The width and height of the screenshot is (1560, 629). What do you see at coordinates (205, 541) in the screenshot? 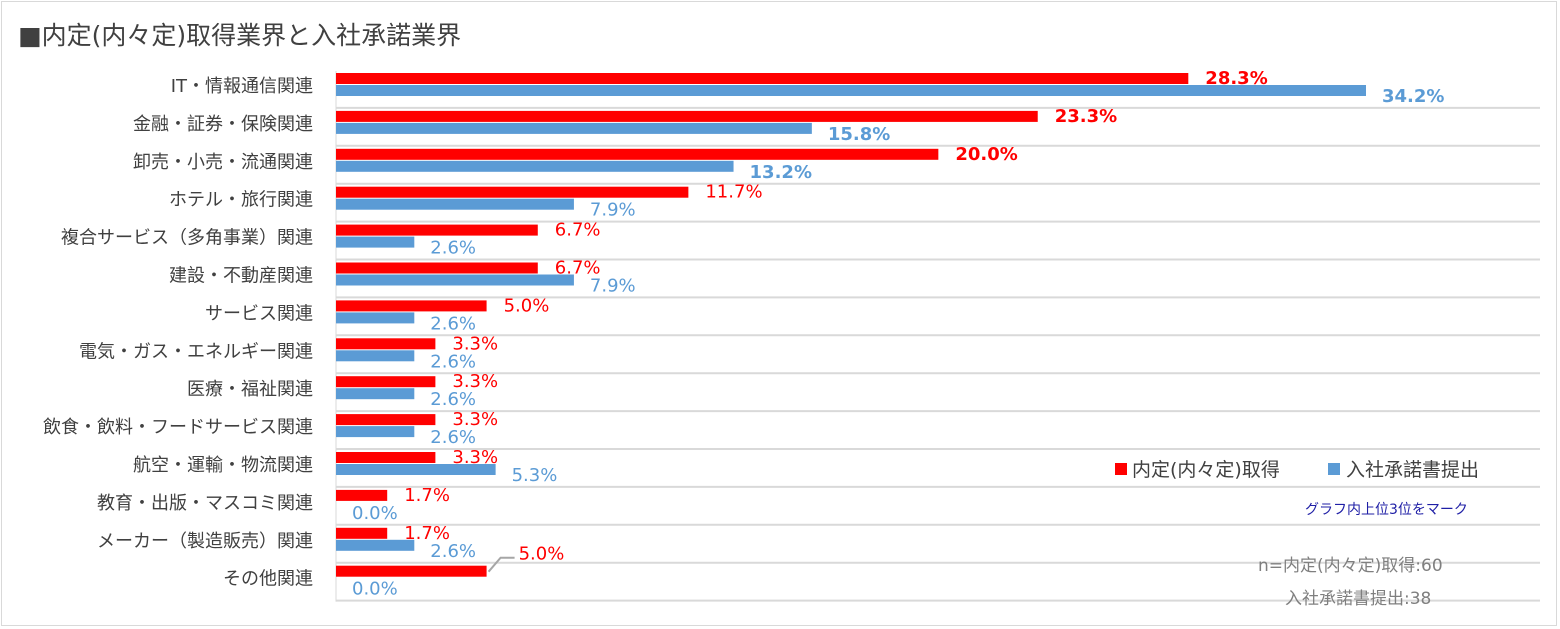
I see `category-label: メーカー（製造販売）関連` at bounding box center [205, 541].